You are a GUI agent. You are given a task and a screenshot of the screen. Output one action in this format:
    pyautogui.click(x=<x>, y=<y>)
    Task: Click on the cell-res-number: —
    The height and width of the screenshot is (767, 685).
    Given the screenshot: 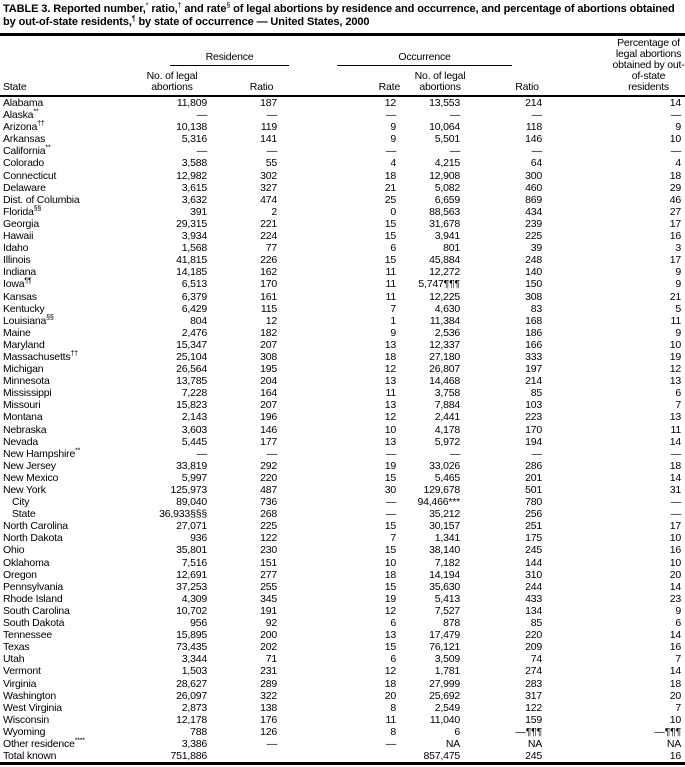 What is the action you would take?
    pyautogui.click(x=202, y=115)
    